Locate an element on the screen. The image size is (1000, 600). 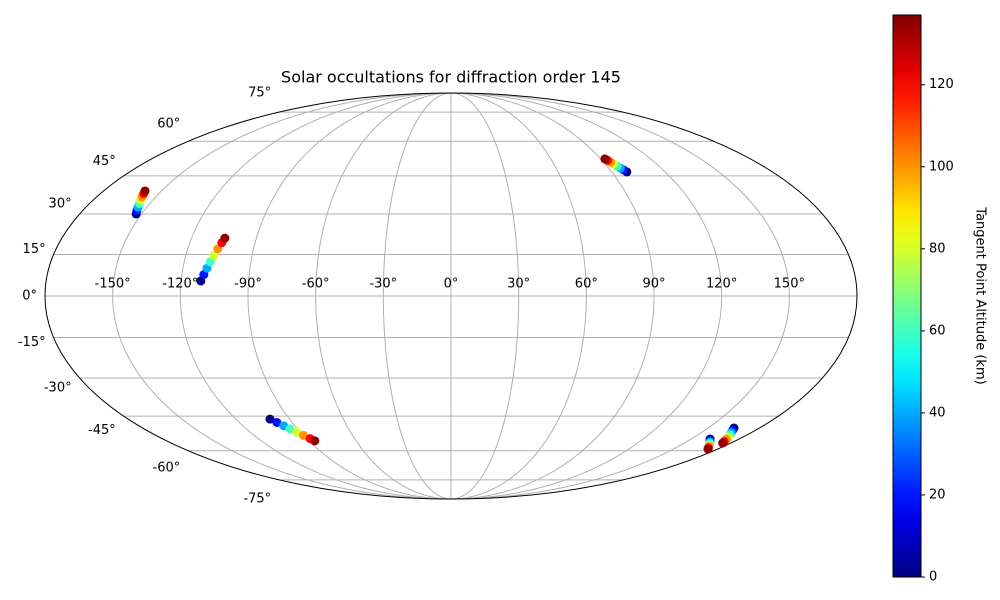
x-tick-label: 90° is located at coordinates (653, 284).